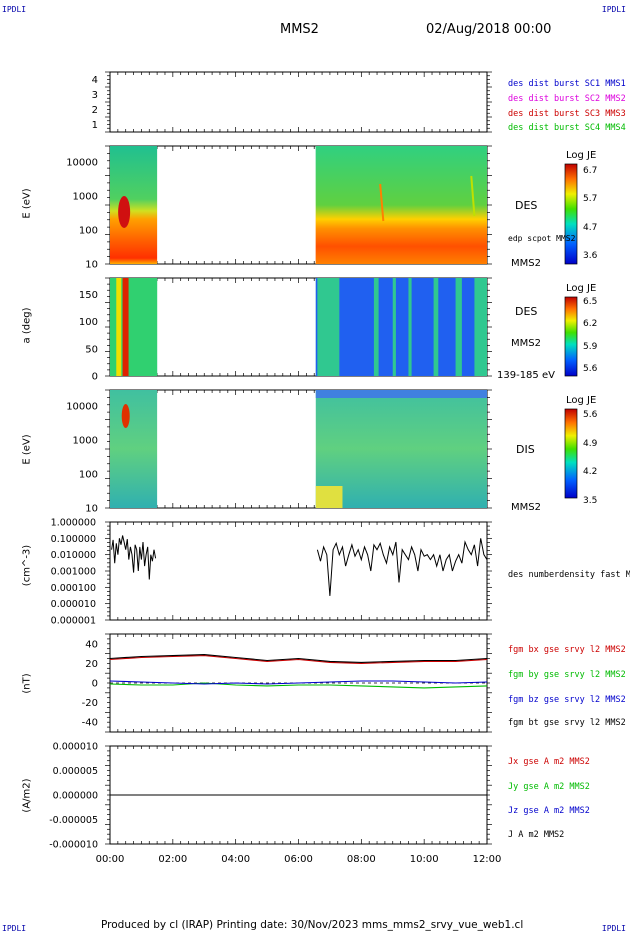  Describe the element at coordinates (95, 80) in the screenshot. I see `burst-y-tick-label: 4` at that location.